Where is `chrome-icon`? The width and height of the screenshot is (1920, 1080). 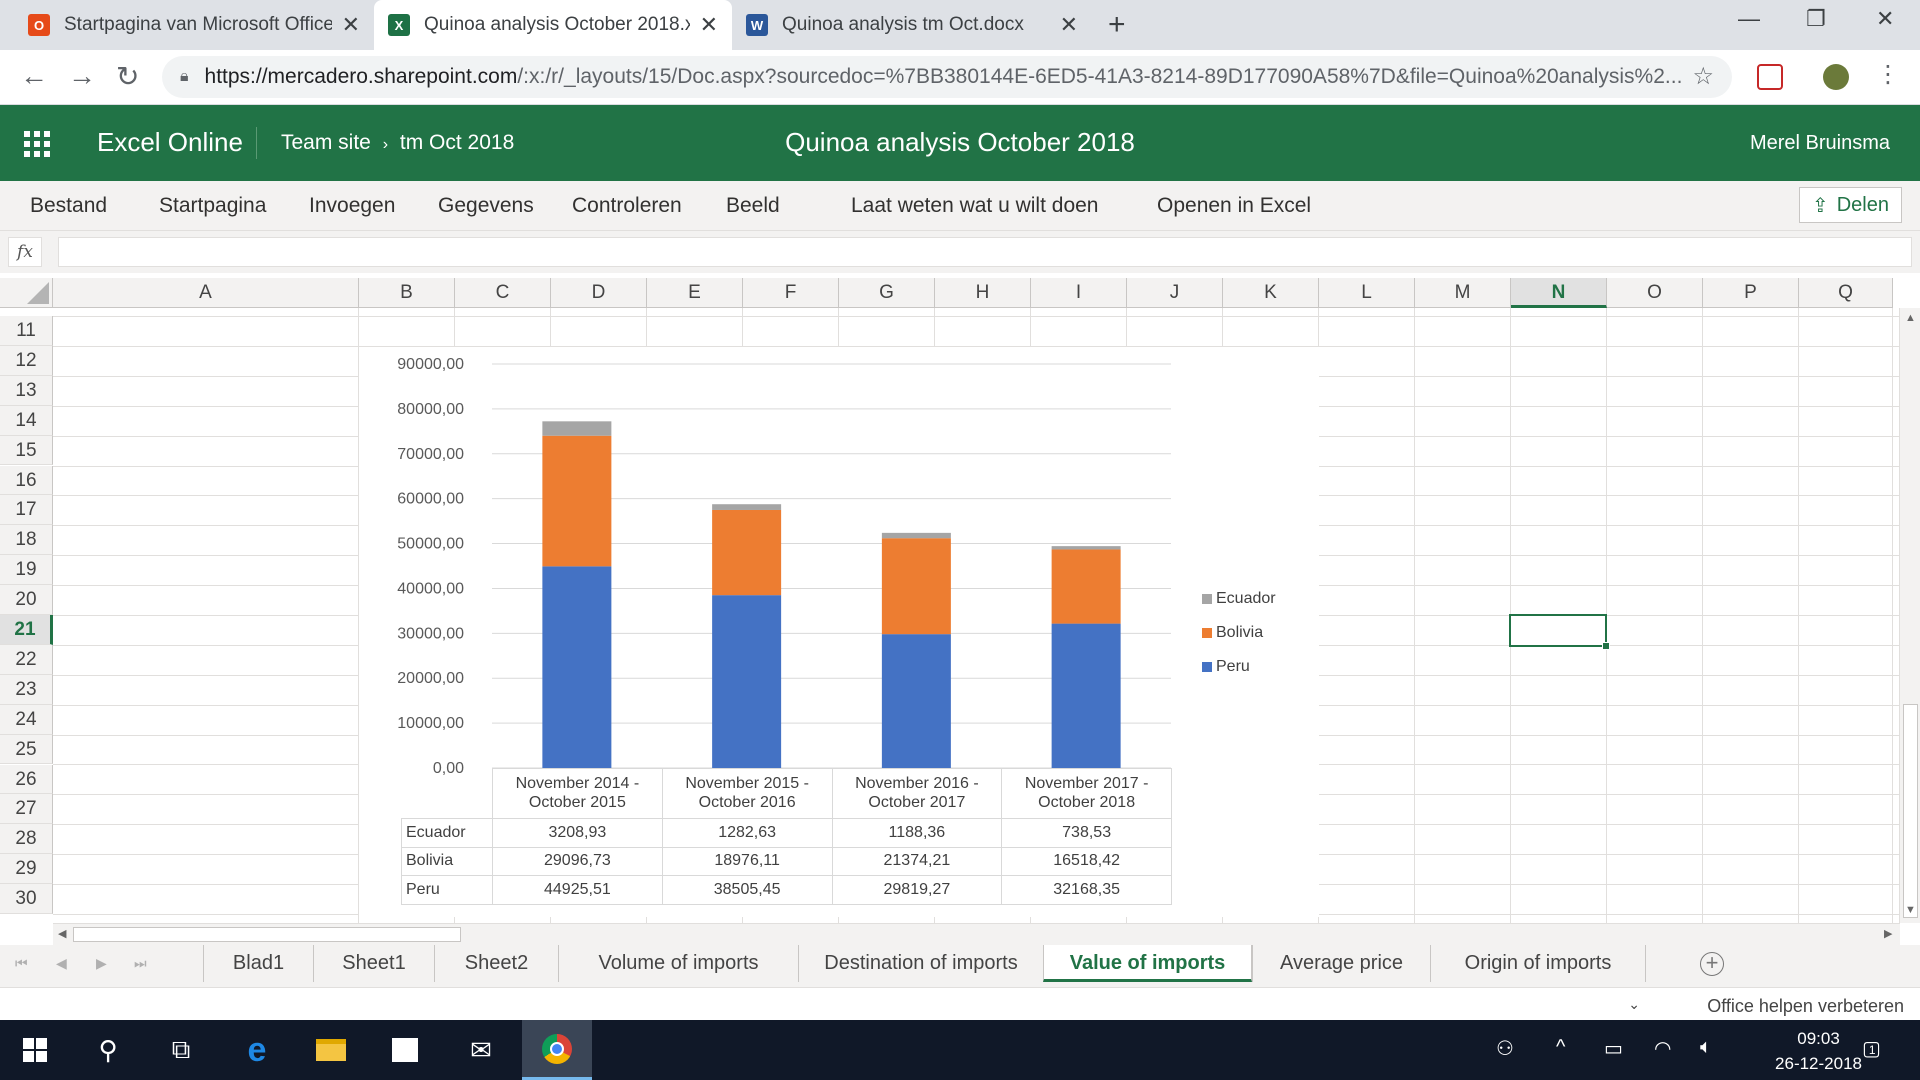
chrome-icon is located at coordinates (557, 1050).